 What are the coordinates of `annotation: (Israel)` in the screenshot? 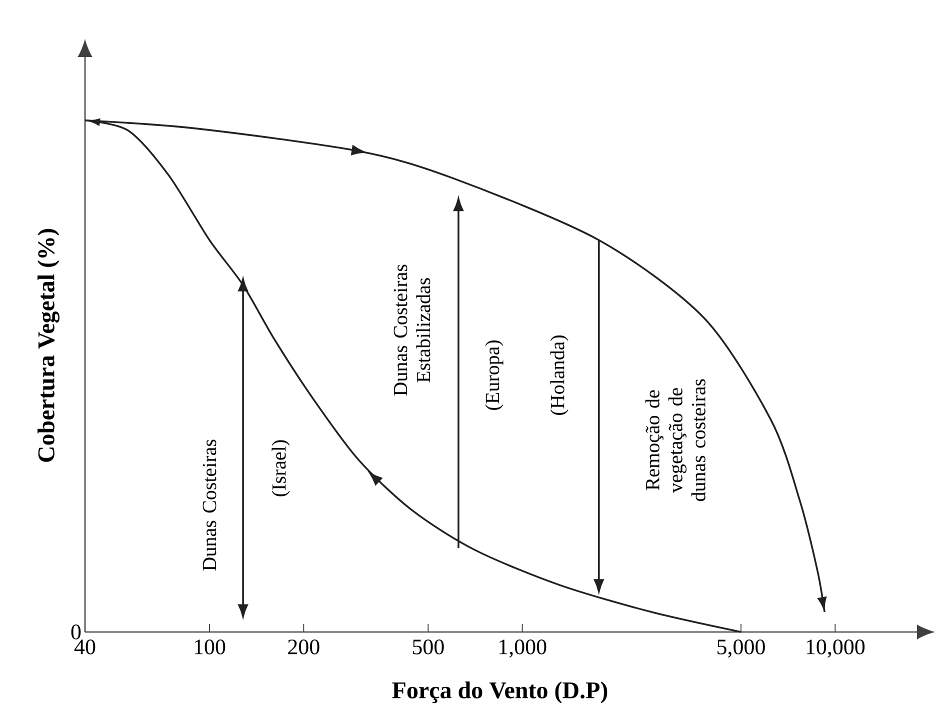 It's located at (281, 468).